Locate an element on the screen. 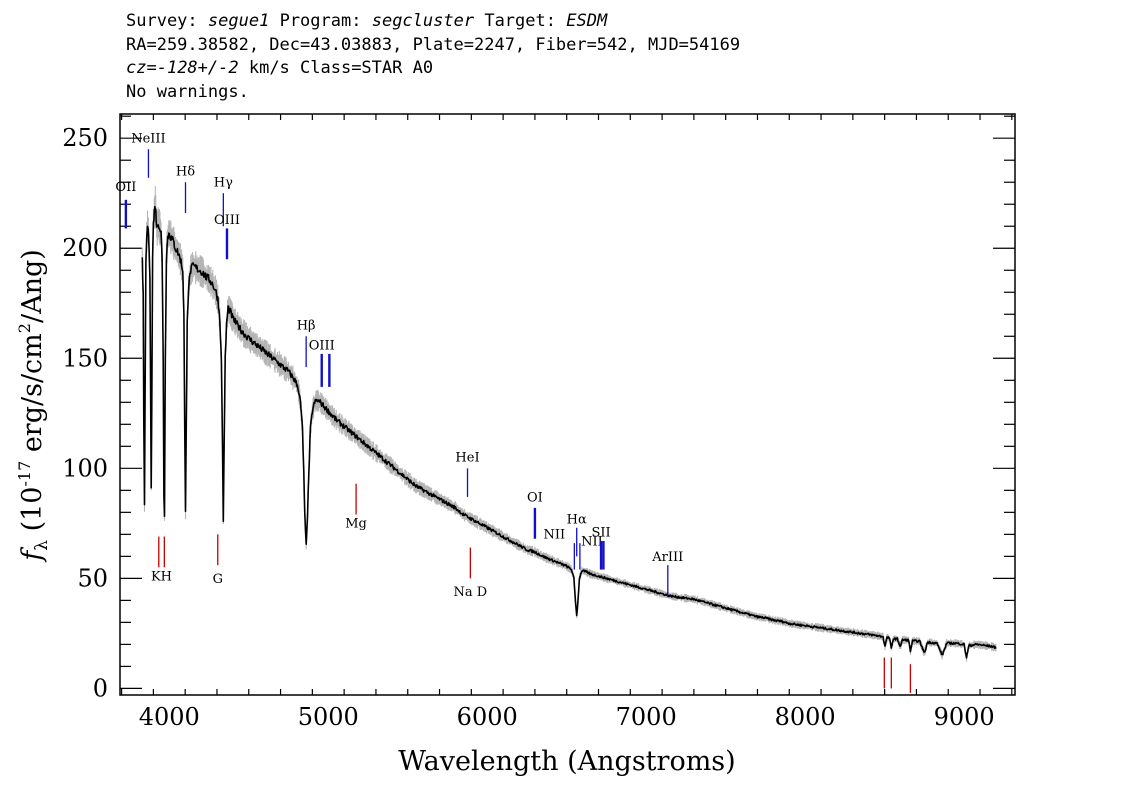 This screenshot has height=810, width=1134. x-tick-label: 5000 is located at coordinates (328, 717).